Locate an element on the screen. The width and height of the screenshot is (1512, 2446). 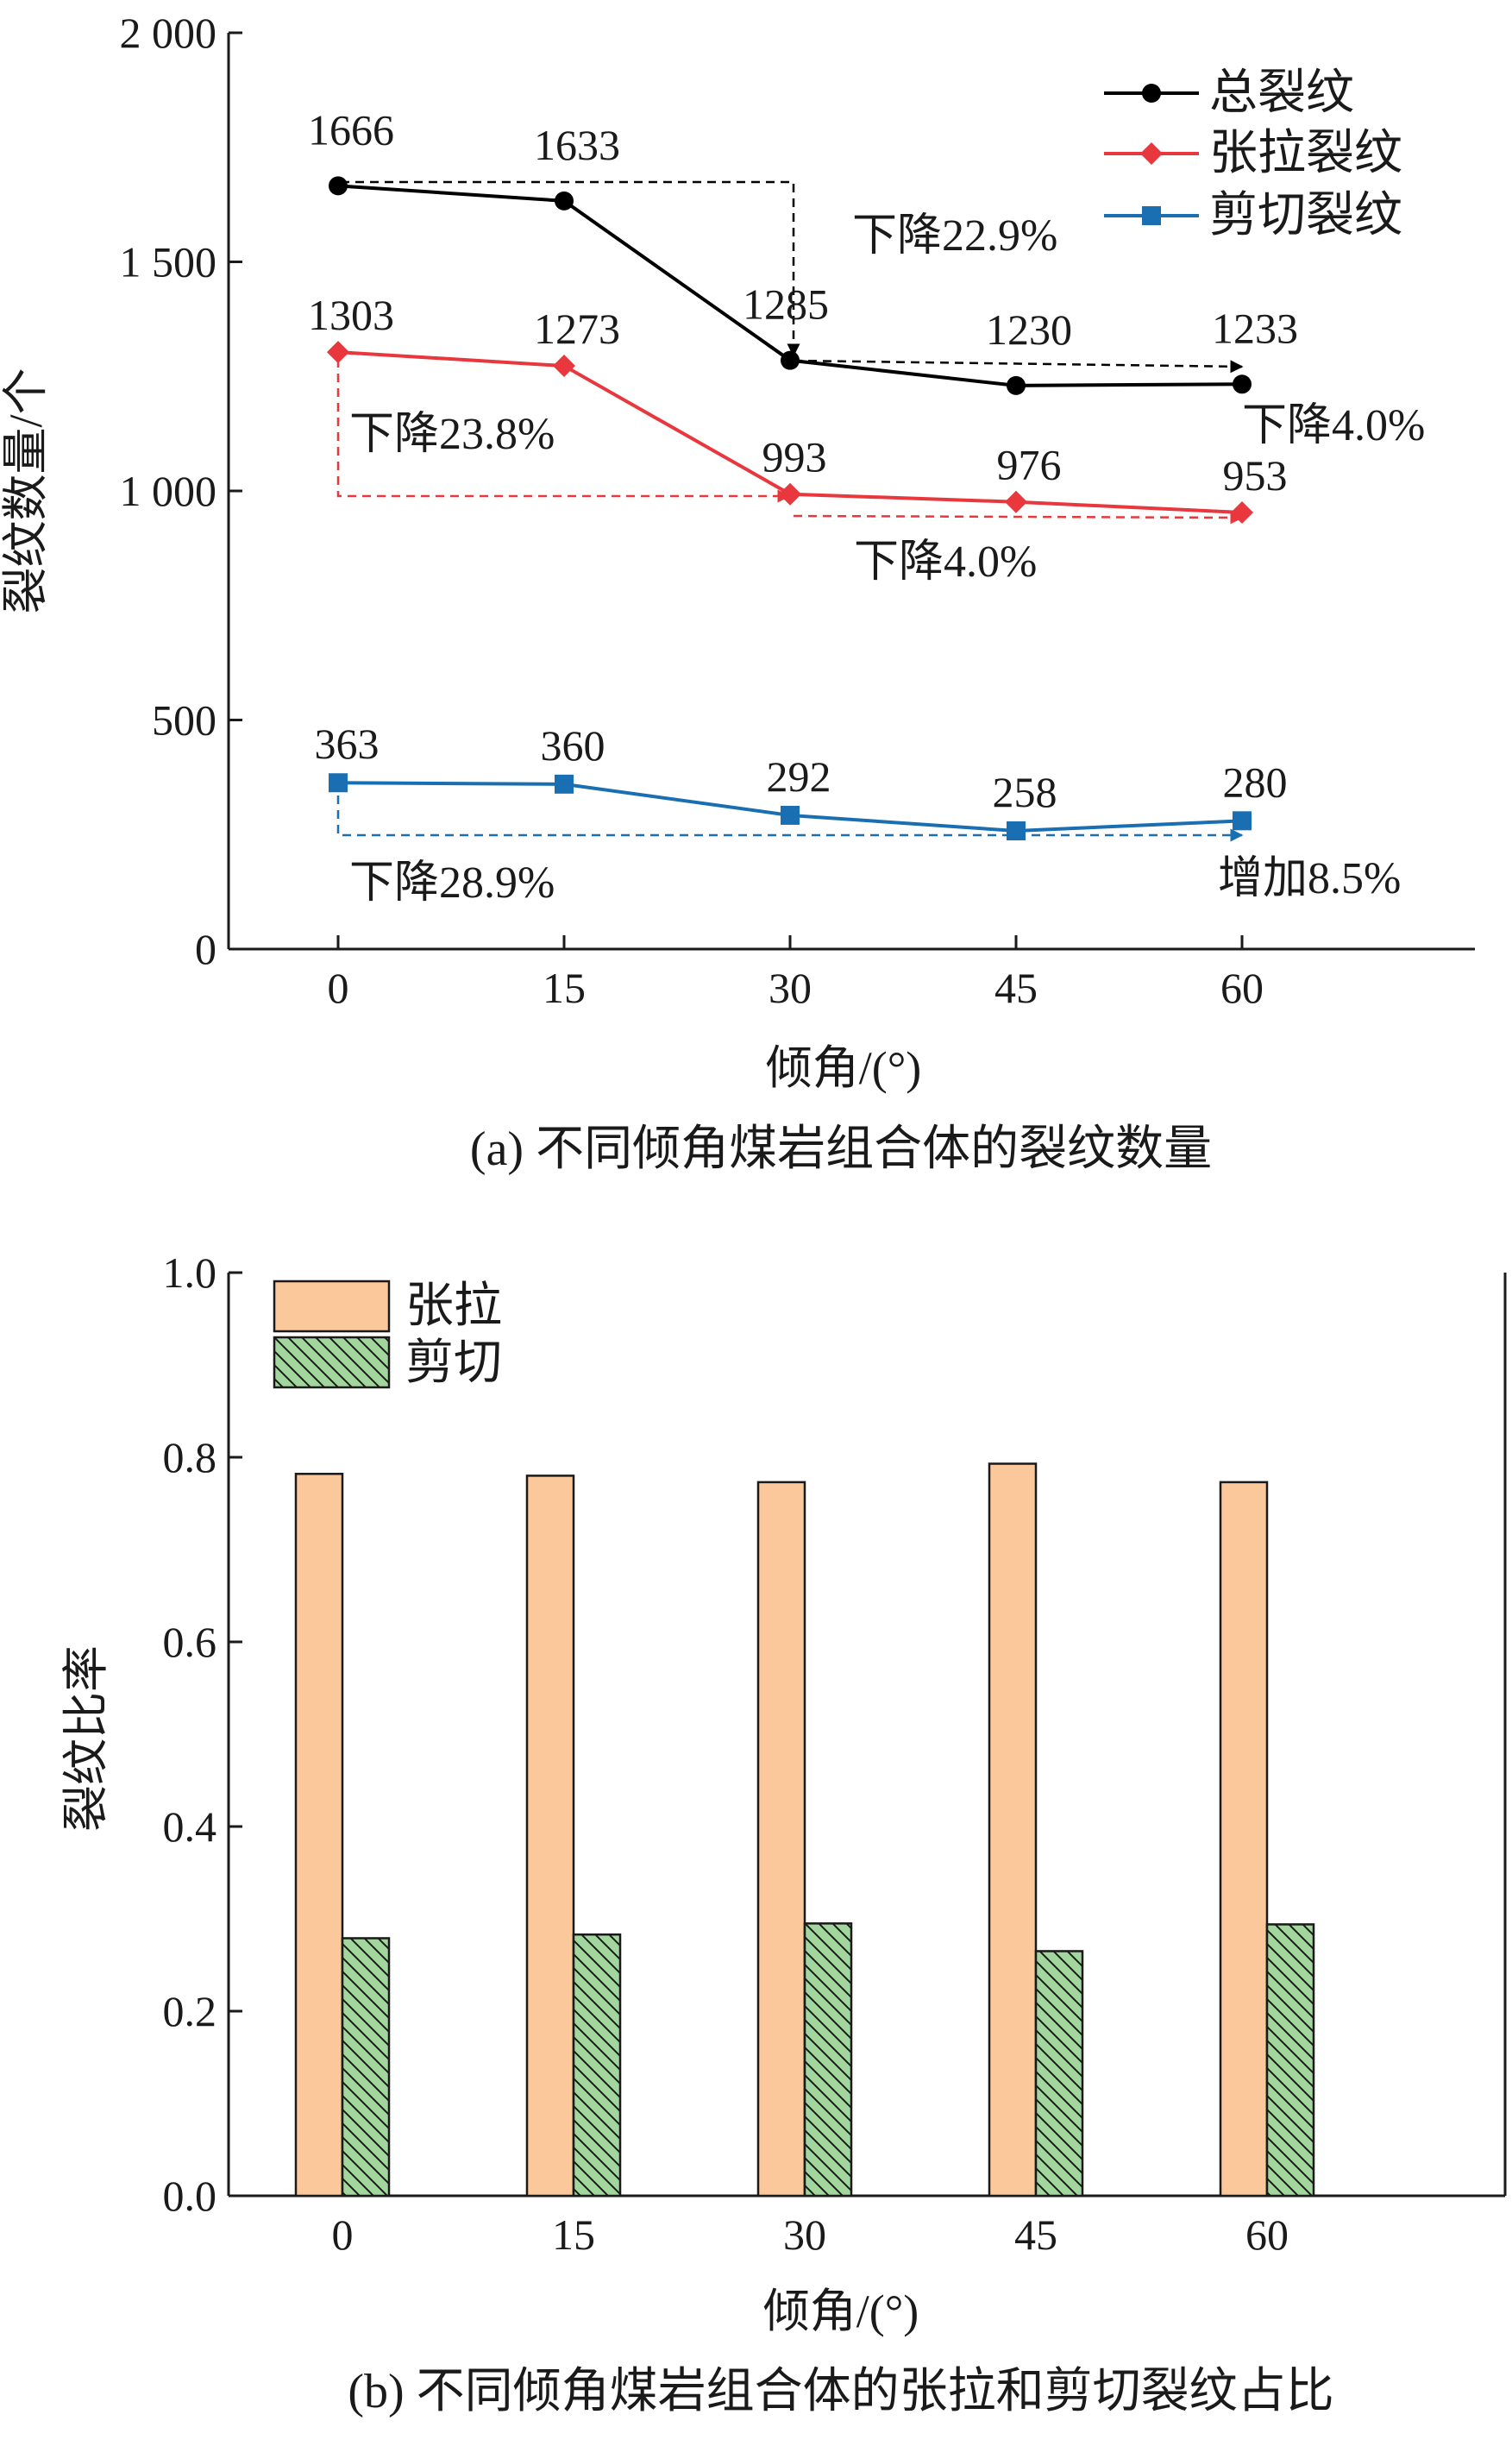
legend-item-shear-bar: 剪切 is located at coordinates (387, 1363).